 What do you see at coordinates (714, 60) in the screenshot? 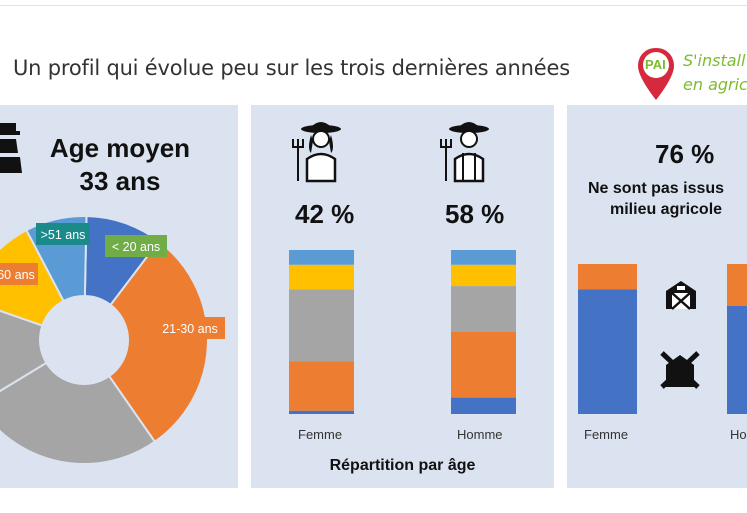
I see `logo-line-1: S'install` at bounding box center [714, 60].